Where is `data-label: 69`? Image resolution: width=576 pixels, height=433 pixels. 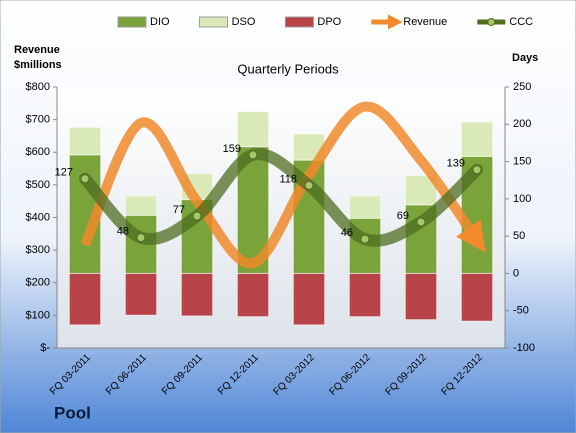
data-label: 69 is located at coordinates (403, 216).